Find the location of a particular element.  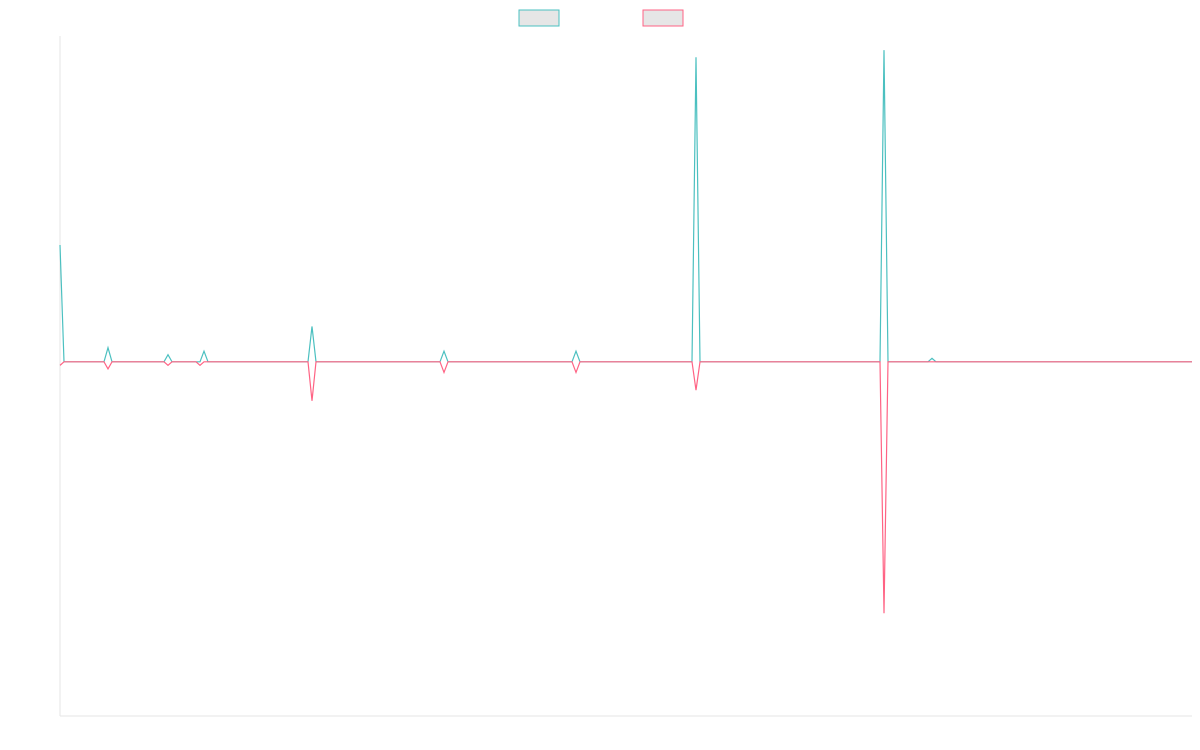

legend is located at coordinates (601, 18).